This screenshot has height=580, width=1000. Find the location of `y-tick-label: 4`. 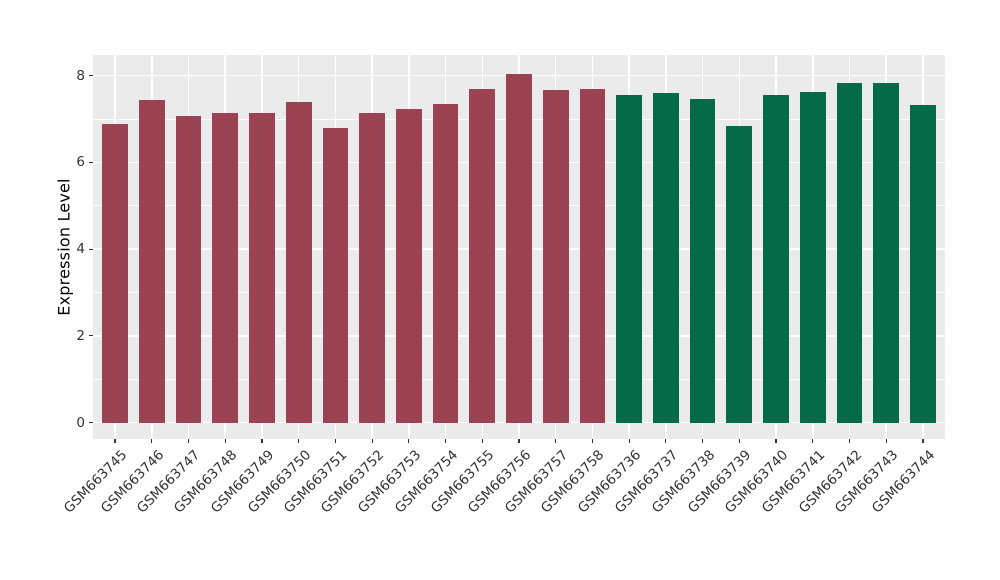

y-tick-label: 4 is located at coordinates (80, 249).